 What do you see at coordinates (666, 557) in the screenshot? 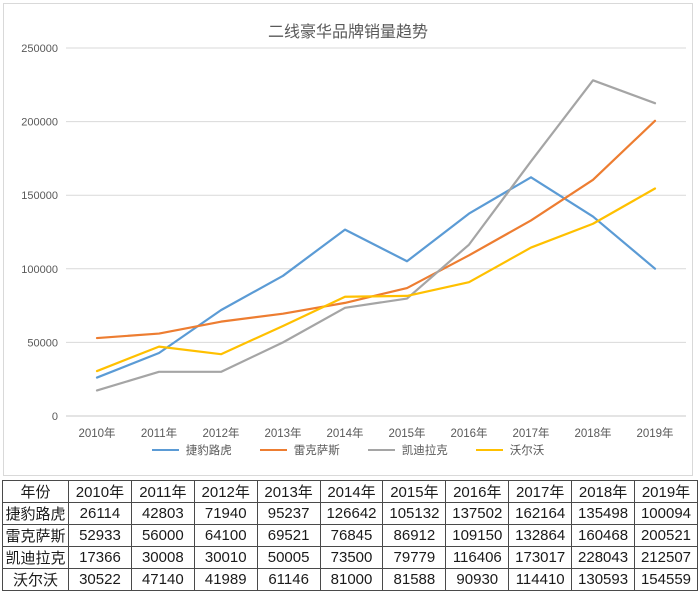
I see `table-cell: 212507` at bounding box center [666, 557].